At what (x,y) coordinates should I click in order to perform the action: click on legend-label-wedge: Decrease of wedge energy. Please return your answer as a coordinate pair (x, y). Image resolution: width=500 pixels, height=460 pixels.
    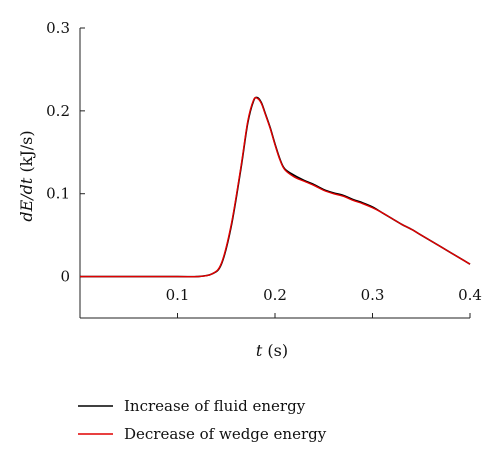
    Looking at the image, I should click on (225, 434).